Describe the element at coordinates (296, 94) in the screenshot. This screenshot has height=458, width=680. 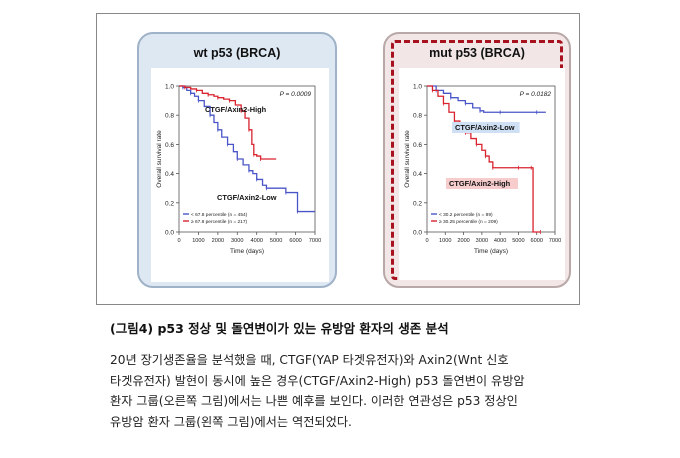
I see `p-value: P = 0.0009` at that location.